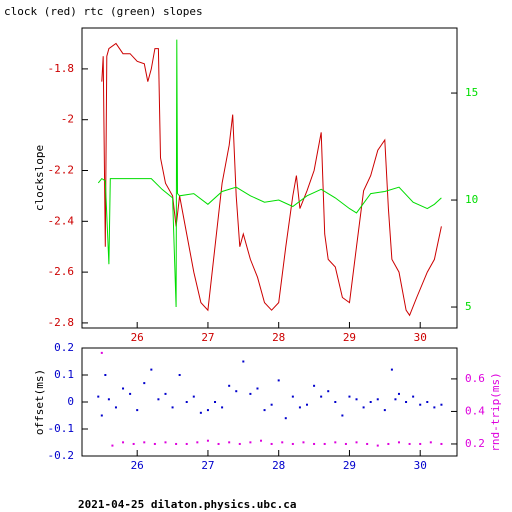 This screenshot has width=512, height=512. Describe the element at coordinates (61, 170) in the screenshot. I see `y-tick-label: -2.2` at that location.